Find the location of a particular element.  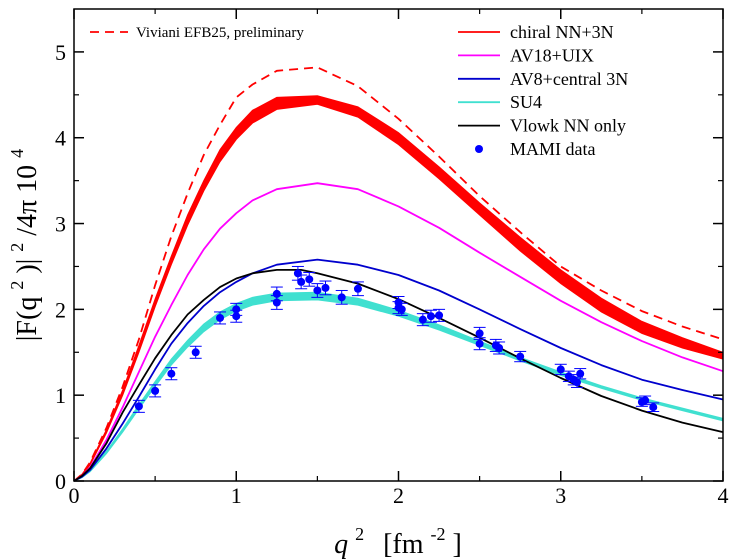

legend-label: MAMI data is located at coordinates (552, 149).